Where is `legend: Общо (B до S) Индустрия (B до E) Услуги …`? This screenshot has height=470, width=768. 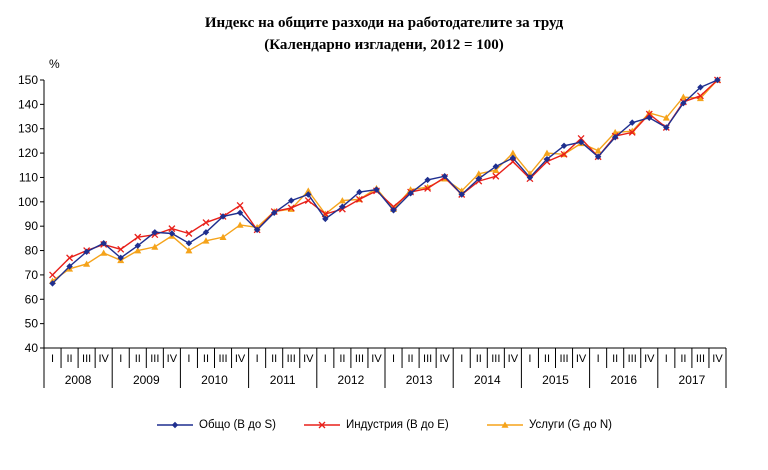 legend: Общо (B до S) Индустрия (B до E) Услуги … is located at coordinates (384, 429).